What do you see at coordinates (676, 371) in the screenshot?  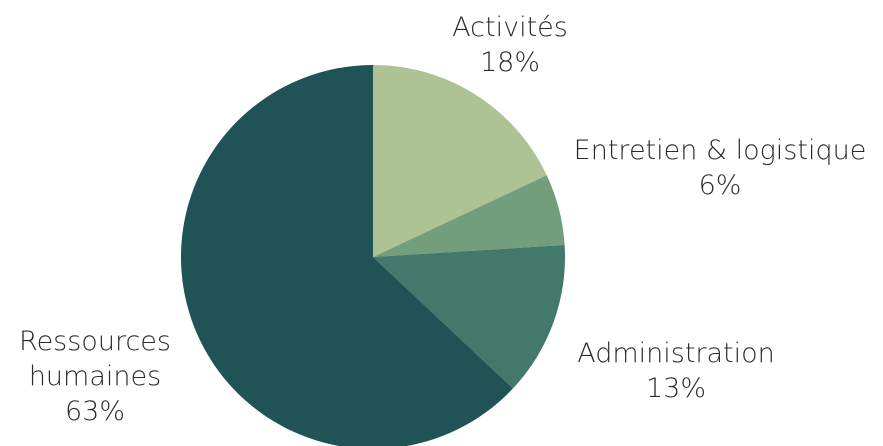 I see `slice-label: Administration 13%` at bounding box center [676, 371].